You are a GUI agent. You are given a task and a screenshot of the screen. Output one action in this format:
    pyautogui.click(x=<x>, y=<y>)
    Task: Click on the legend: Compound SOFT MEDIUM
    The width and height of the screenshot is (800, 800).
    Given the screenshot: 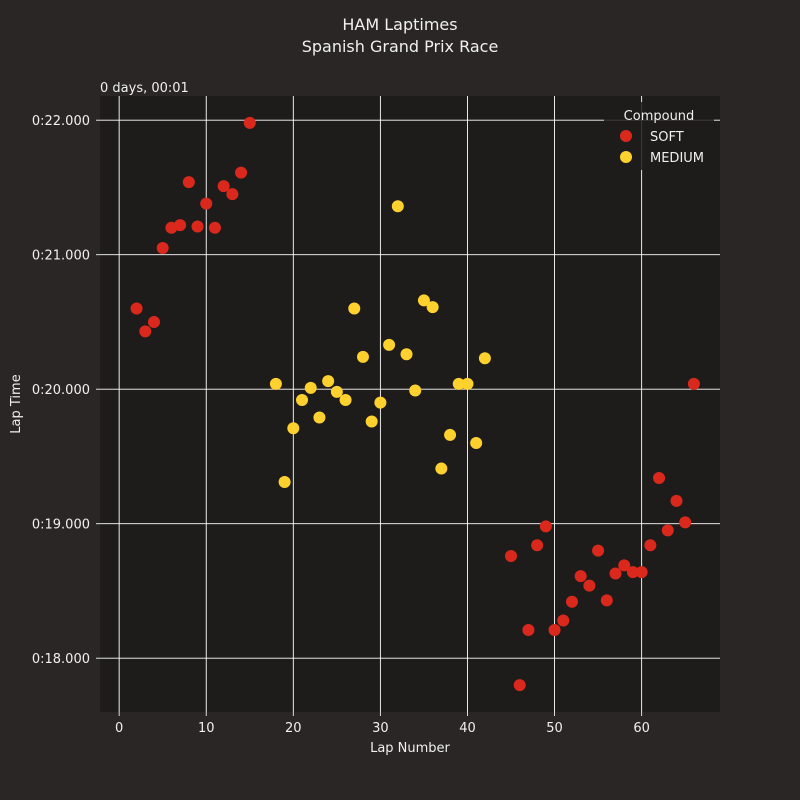 What is the action you would take?
    pyautogui.click(x=659, y=136)
    